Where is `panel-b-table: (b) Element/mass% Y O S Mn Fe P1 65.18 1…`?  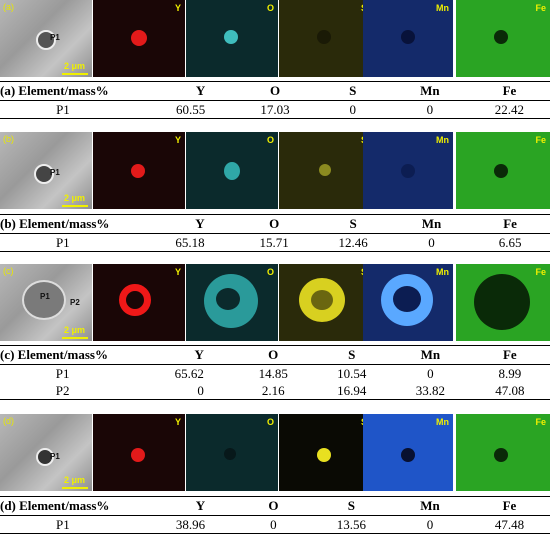
panel-b-table: (b) Element/mass% Y O S Mn Fe P1 65.18 1… is located at coordinates (275, 233).